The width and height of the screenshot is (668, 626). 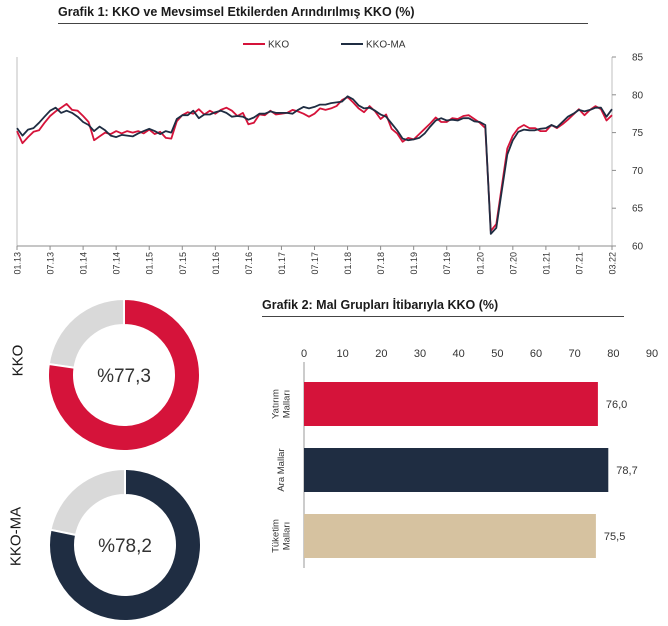 I want to click on x-tick-label: 07.13, so click(x=51, y=263).